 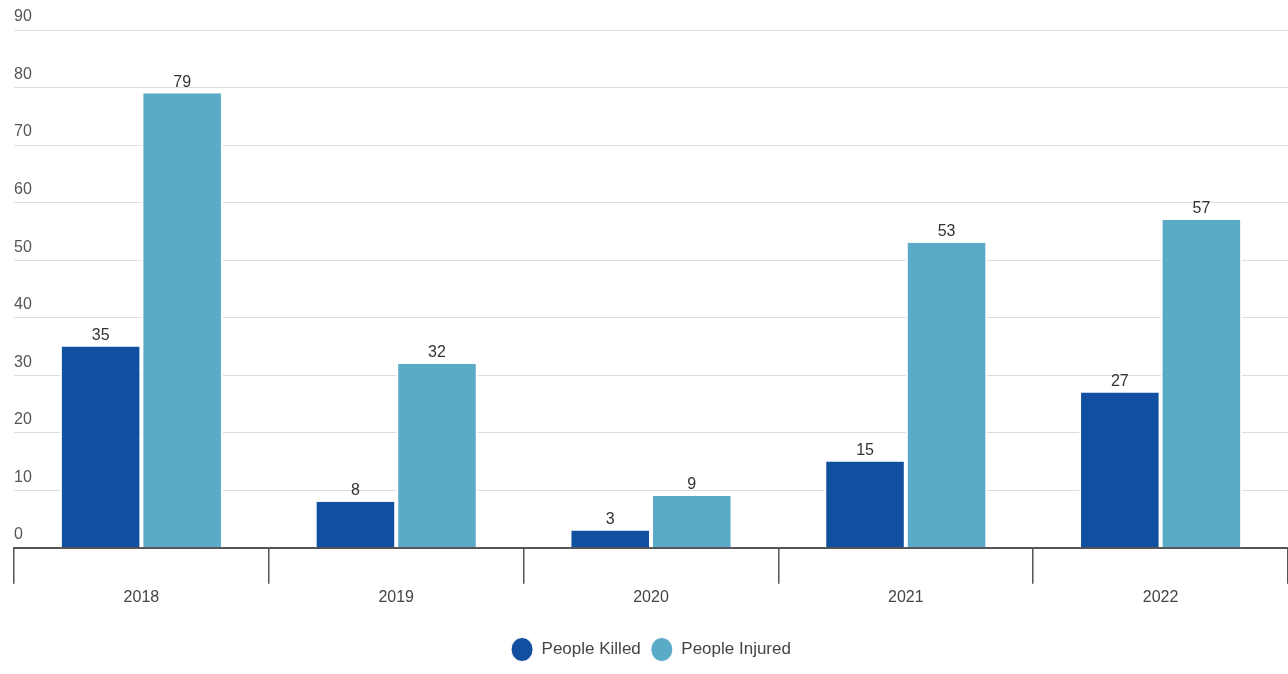 I want to click on data-label: 3, so click(x=610, y=518).